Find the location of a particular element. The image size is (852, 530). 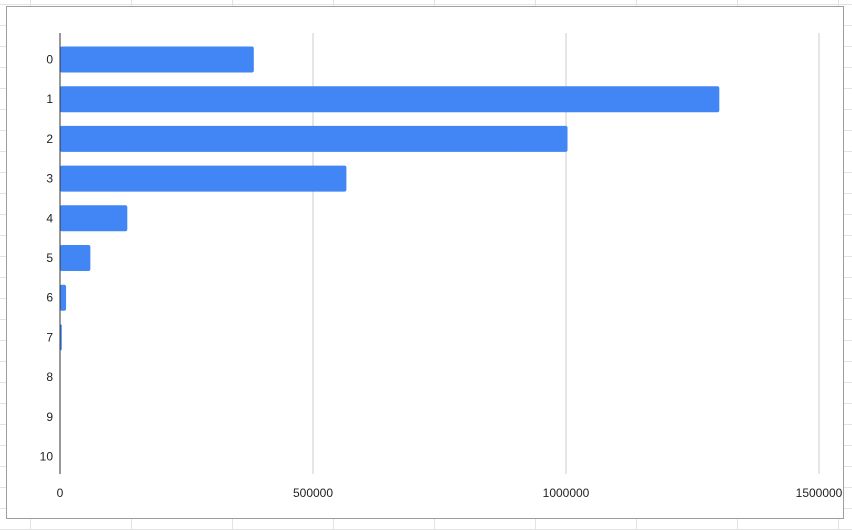

y-tick-label: 8 is located at coordinates (49, 377).